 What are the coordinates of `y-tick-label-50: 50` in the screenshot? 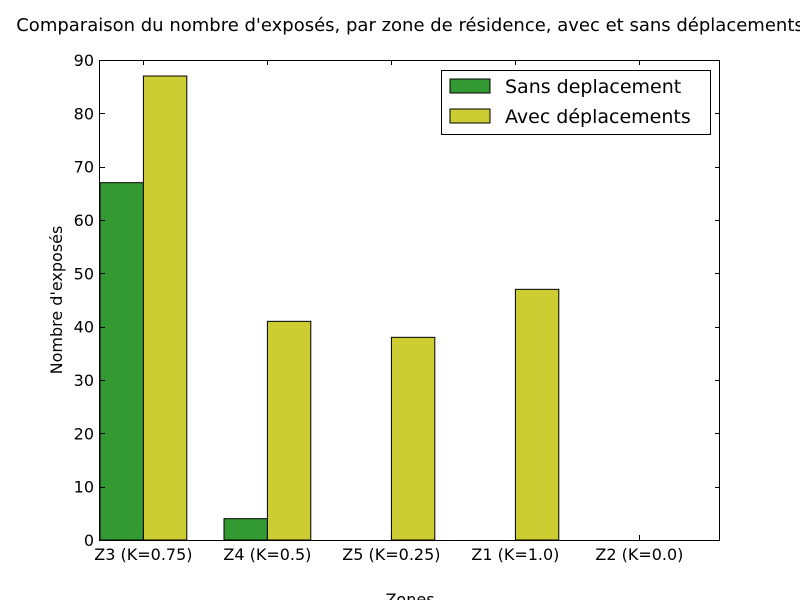 It's located at (84, 273).